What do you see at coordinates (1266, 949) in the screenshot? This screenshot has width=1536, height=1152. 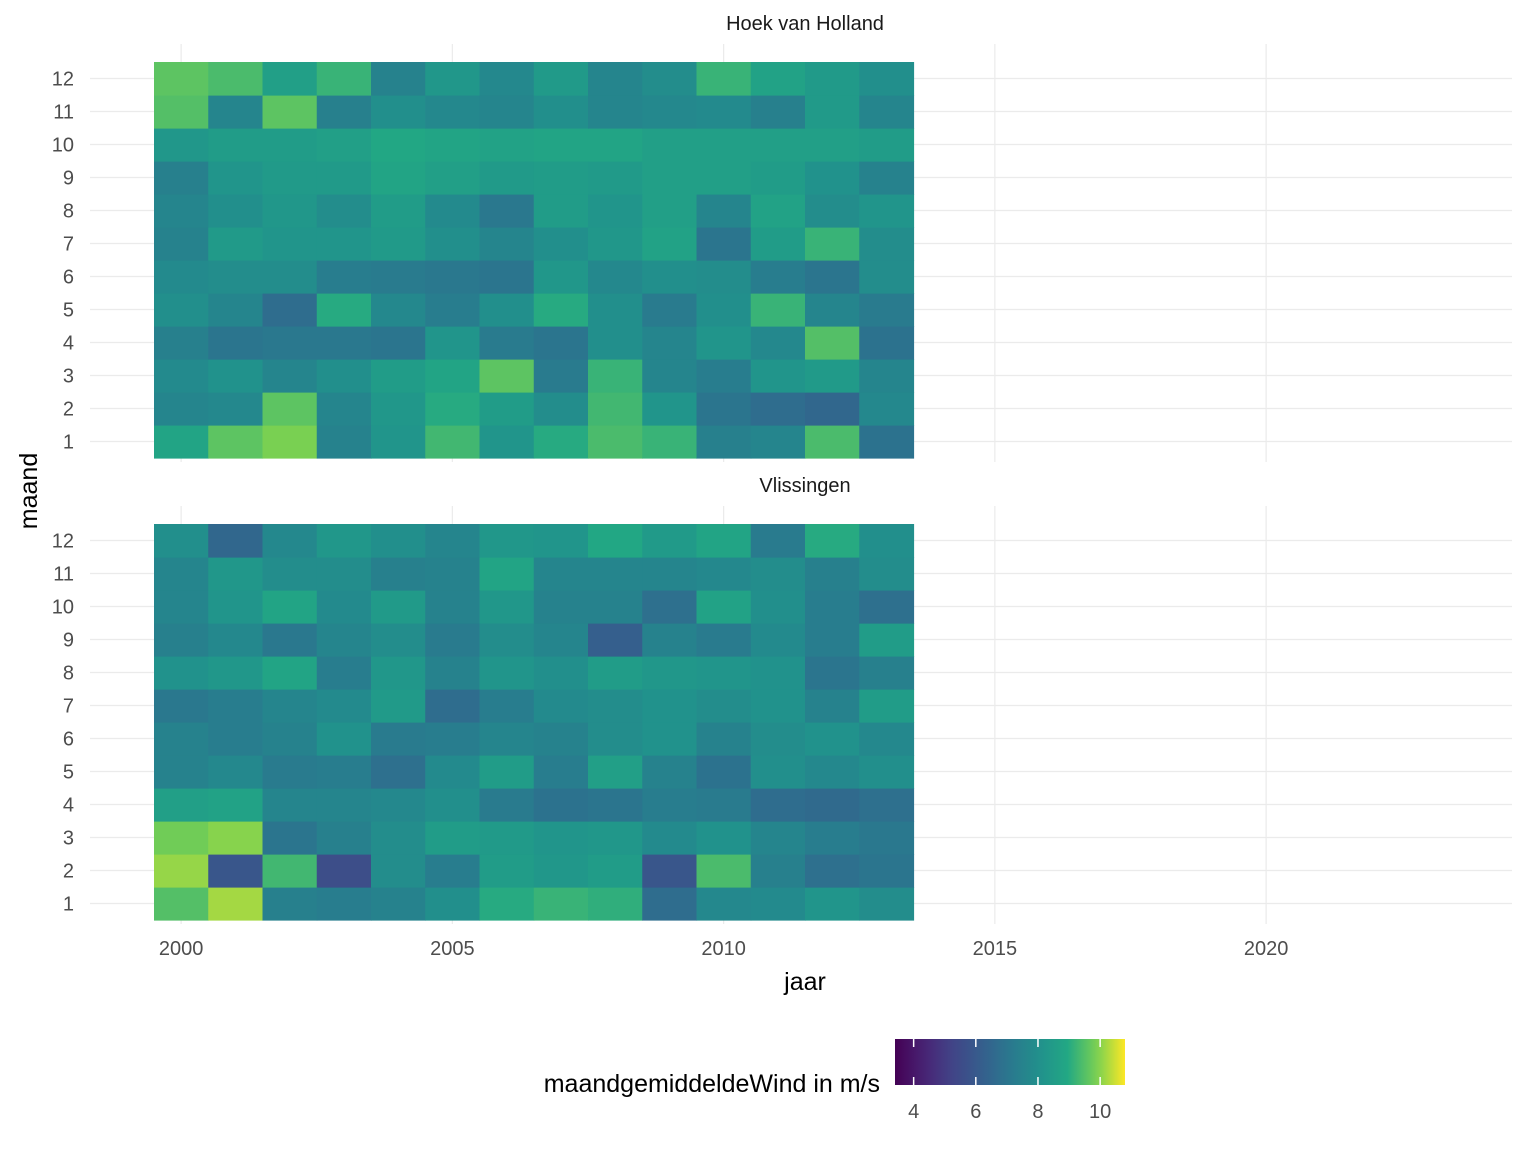 I see `x-tick-label: 2020` at bounding box center [1266, 949].